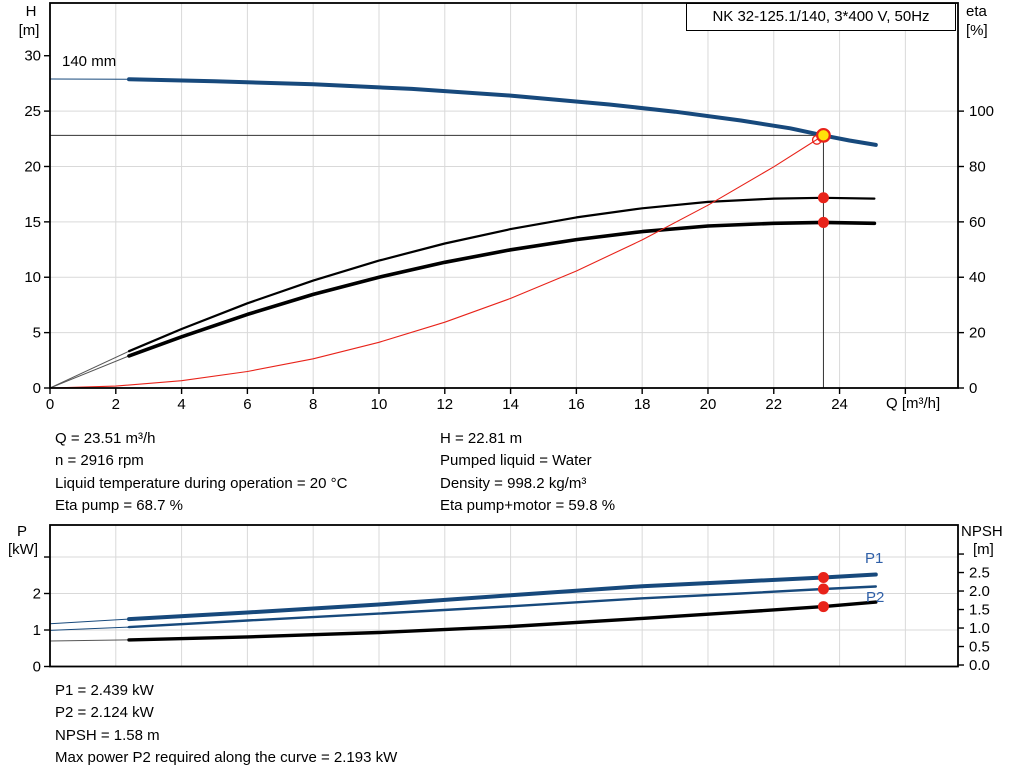  What do you see at coordinates (181, 404) in the screenshot?
I see `x-tick-label: 4` at bounding box center [181, 404].